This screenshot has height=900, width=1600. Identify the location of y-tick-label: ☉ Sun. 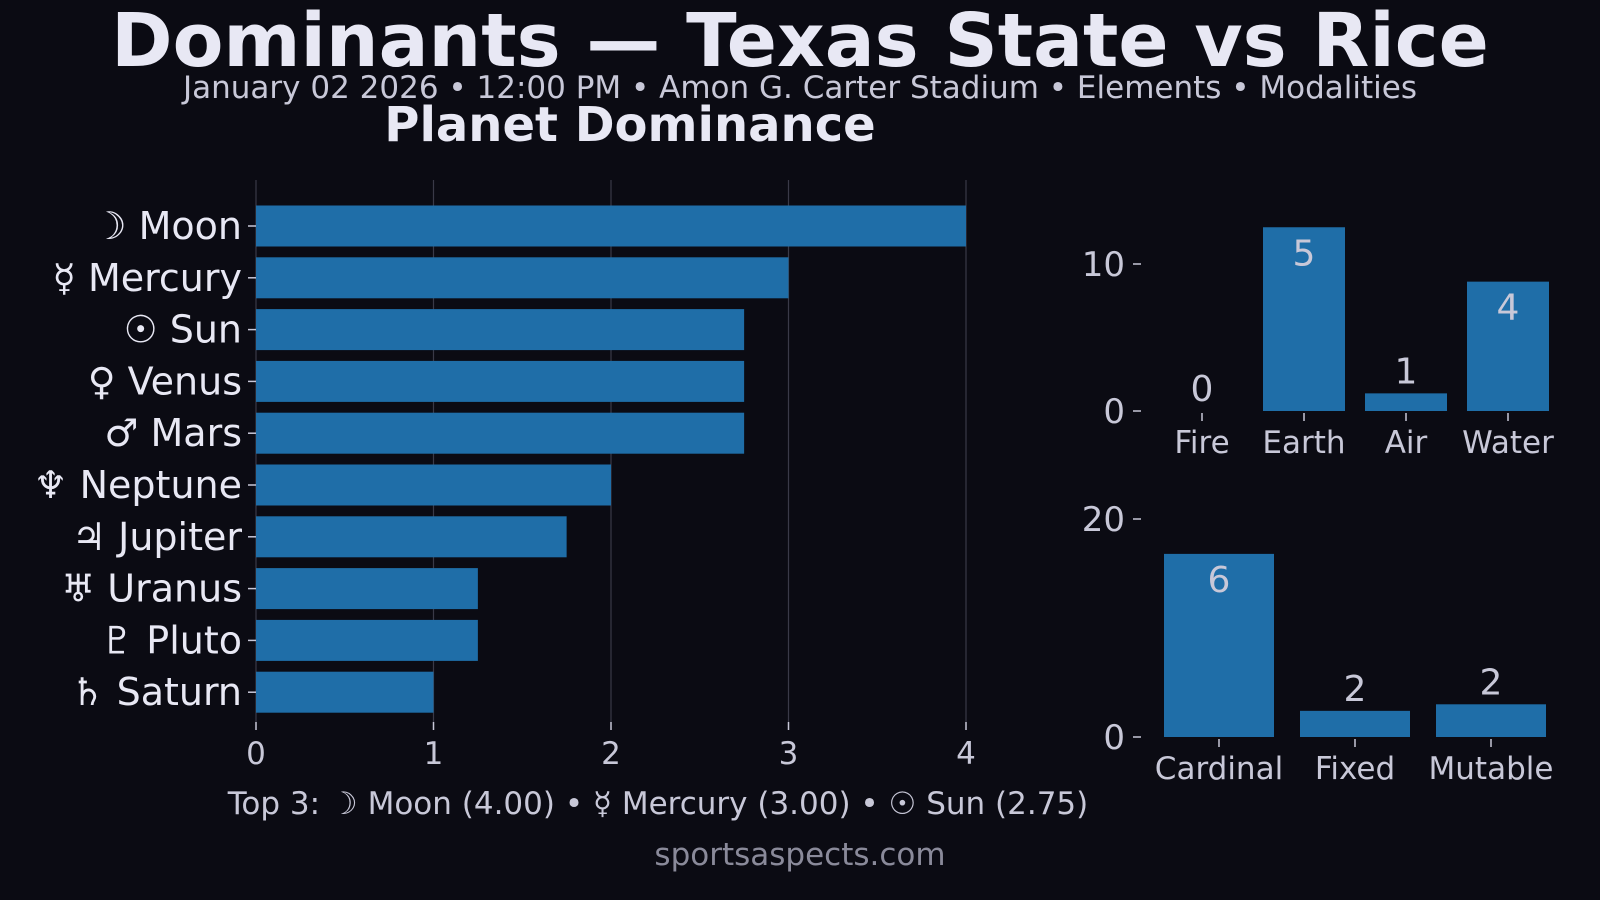
(183, 330).